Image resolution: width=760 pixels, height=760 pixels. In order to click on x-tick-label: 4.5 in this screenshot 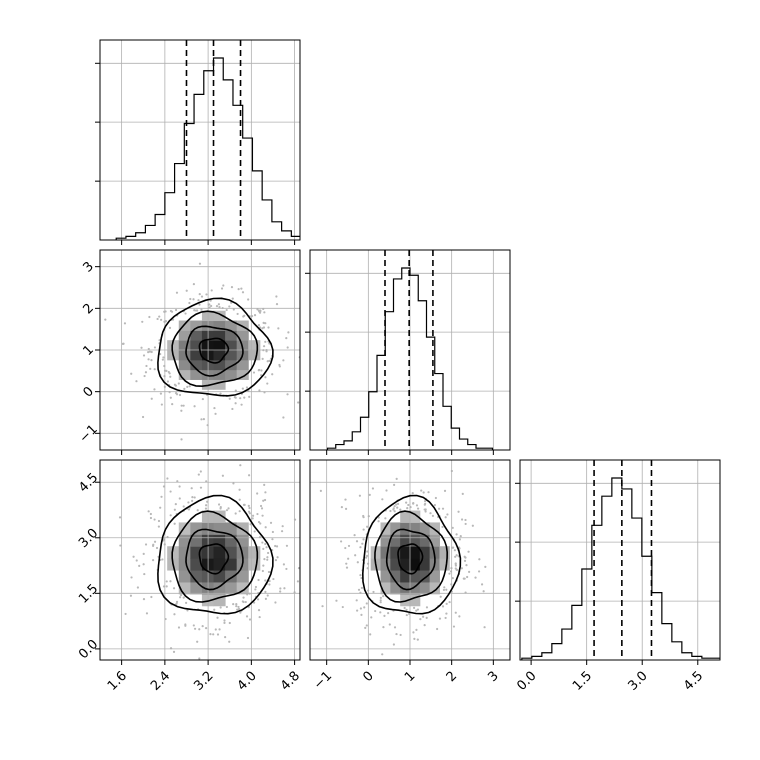, I will do `click(693, 681)`.